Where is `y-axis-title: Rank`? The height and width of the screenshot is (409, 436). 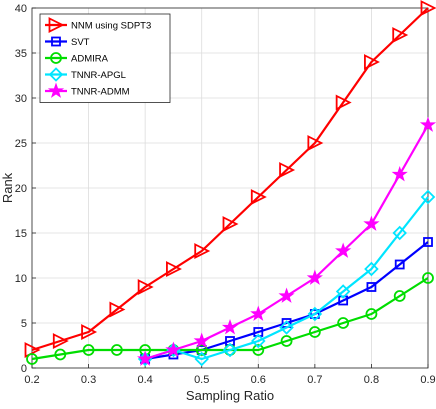 y-axis-title: Rank is located at coordinates (7, 187).